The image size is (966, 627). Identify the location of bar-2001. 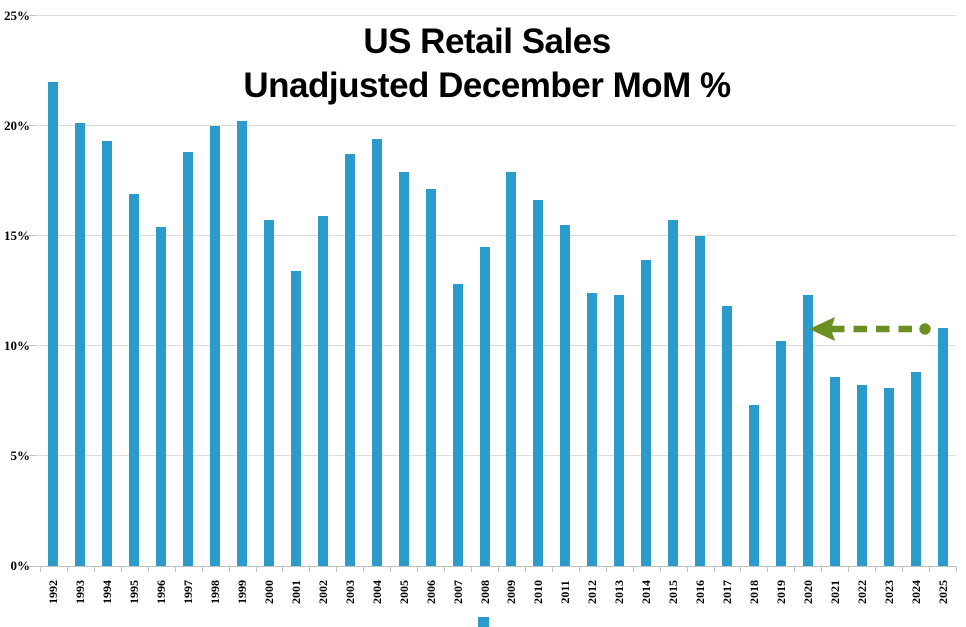
(295, 418).